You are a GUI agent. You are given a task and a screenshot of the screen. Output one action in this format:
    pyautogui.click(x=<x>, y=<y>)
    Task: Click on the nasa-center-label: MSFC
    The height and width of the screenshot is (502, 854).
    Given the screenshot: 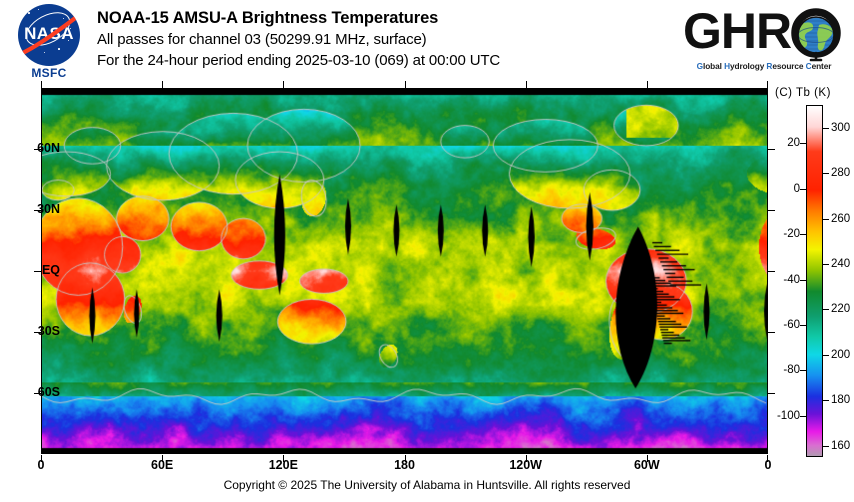 What is the action you would take?
    pyautogui.click(x=49, y=73)
    